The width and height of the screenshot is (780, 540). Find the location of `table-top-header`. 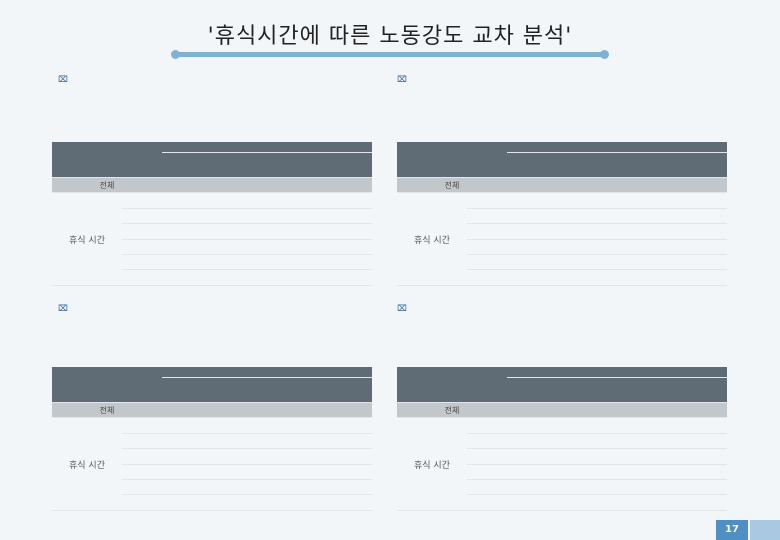

table-top-header is located at coordinates (267, 147).